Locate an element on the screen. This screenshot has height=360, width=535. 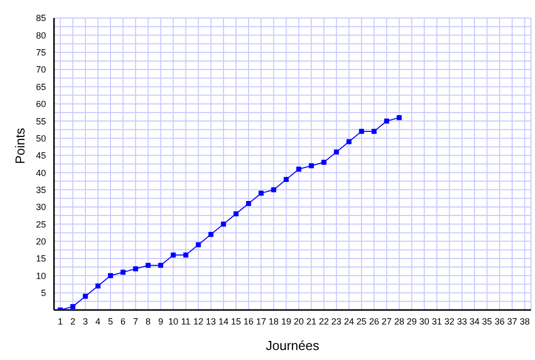
y-tick-label: 15 is located at coordinates (41, 259).